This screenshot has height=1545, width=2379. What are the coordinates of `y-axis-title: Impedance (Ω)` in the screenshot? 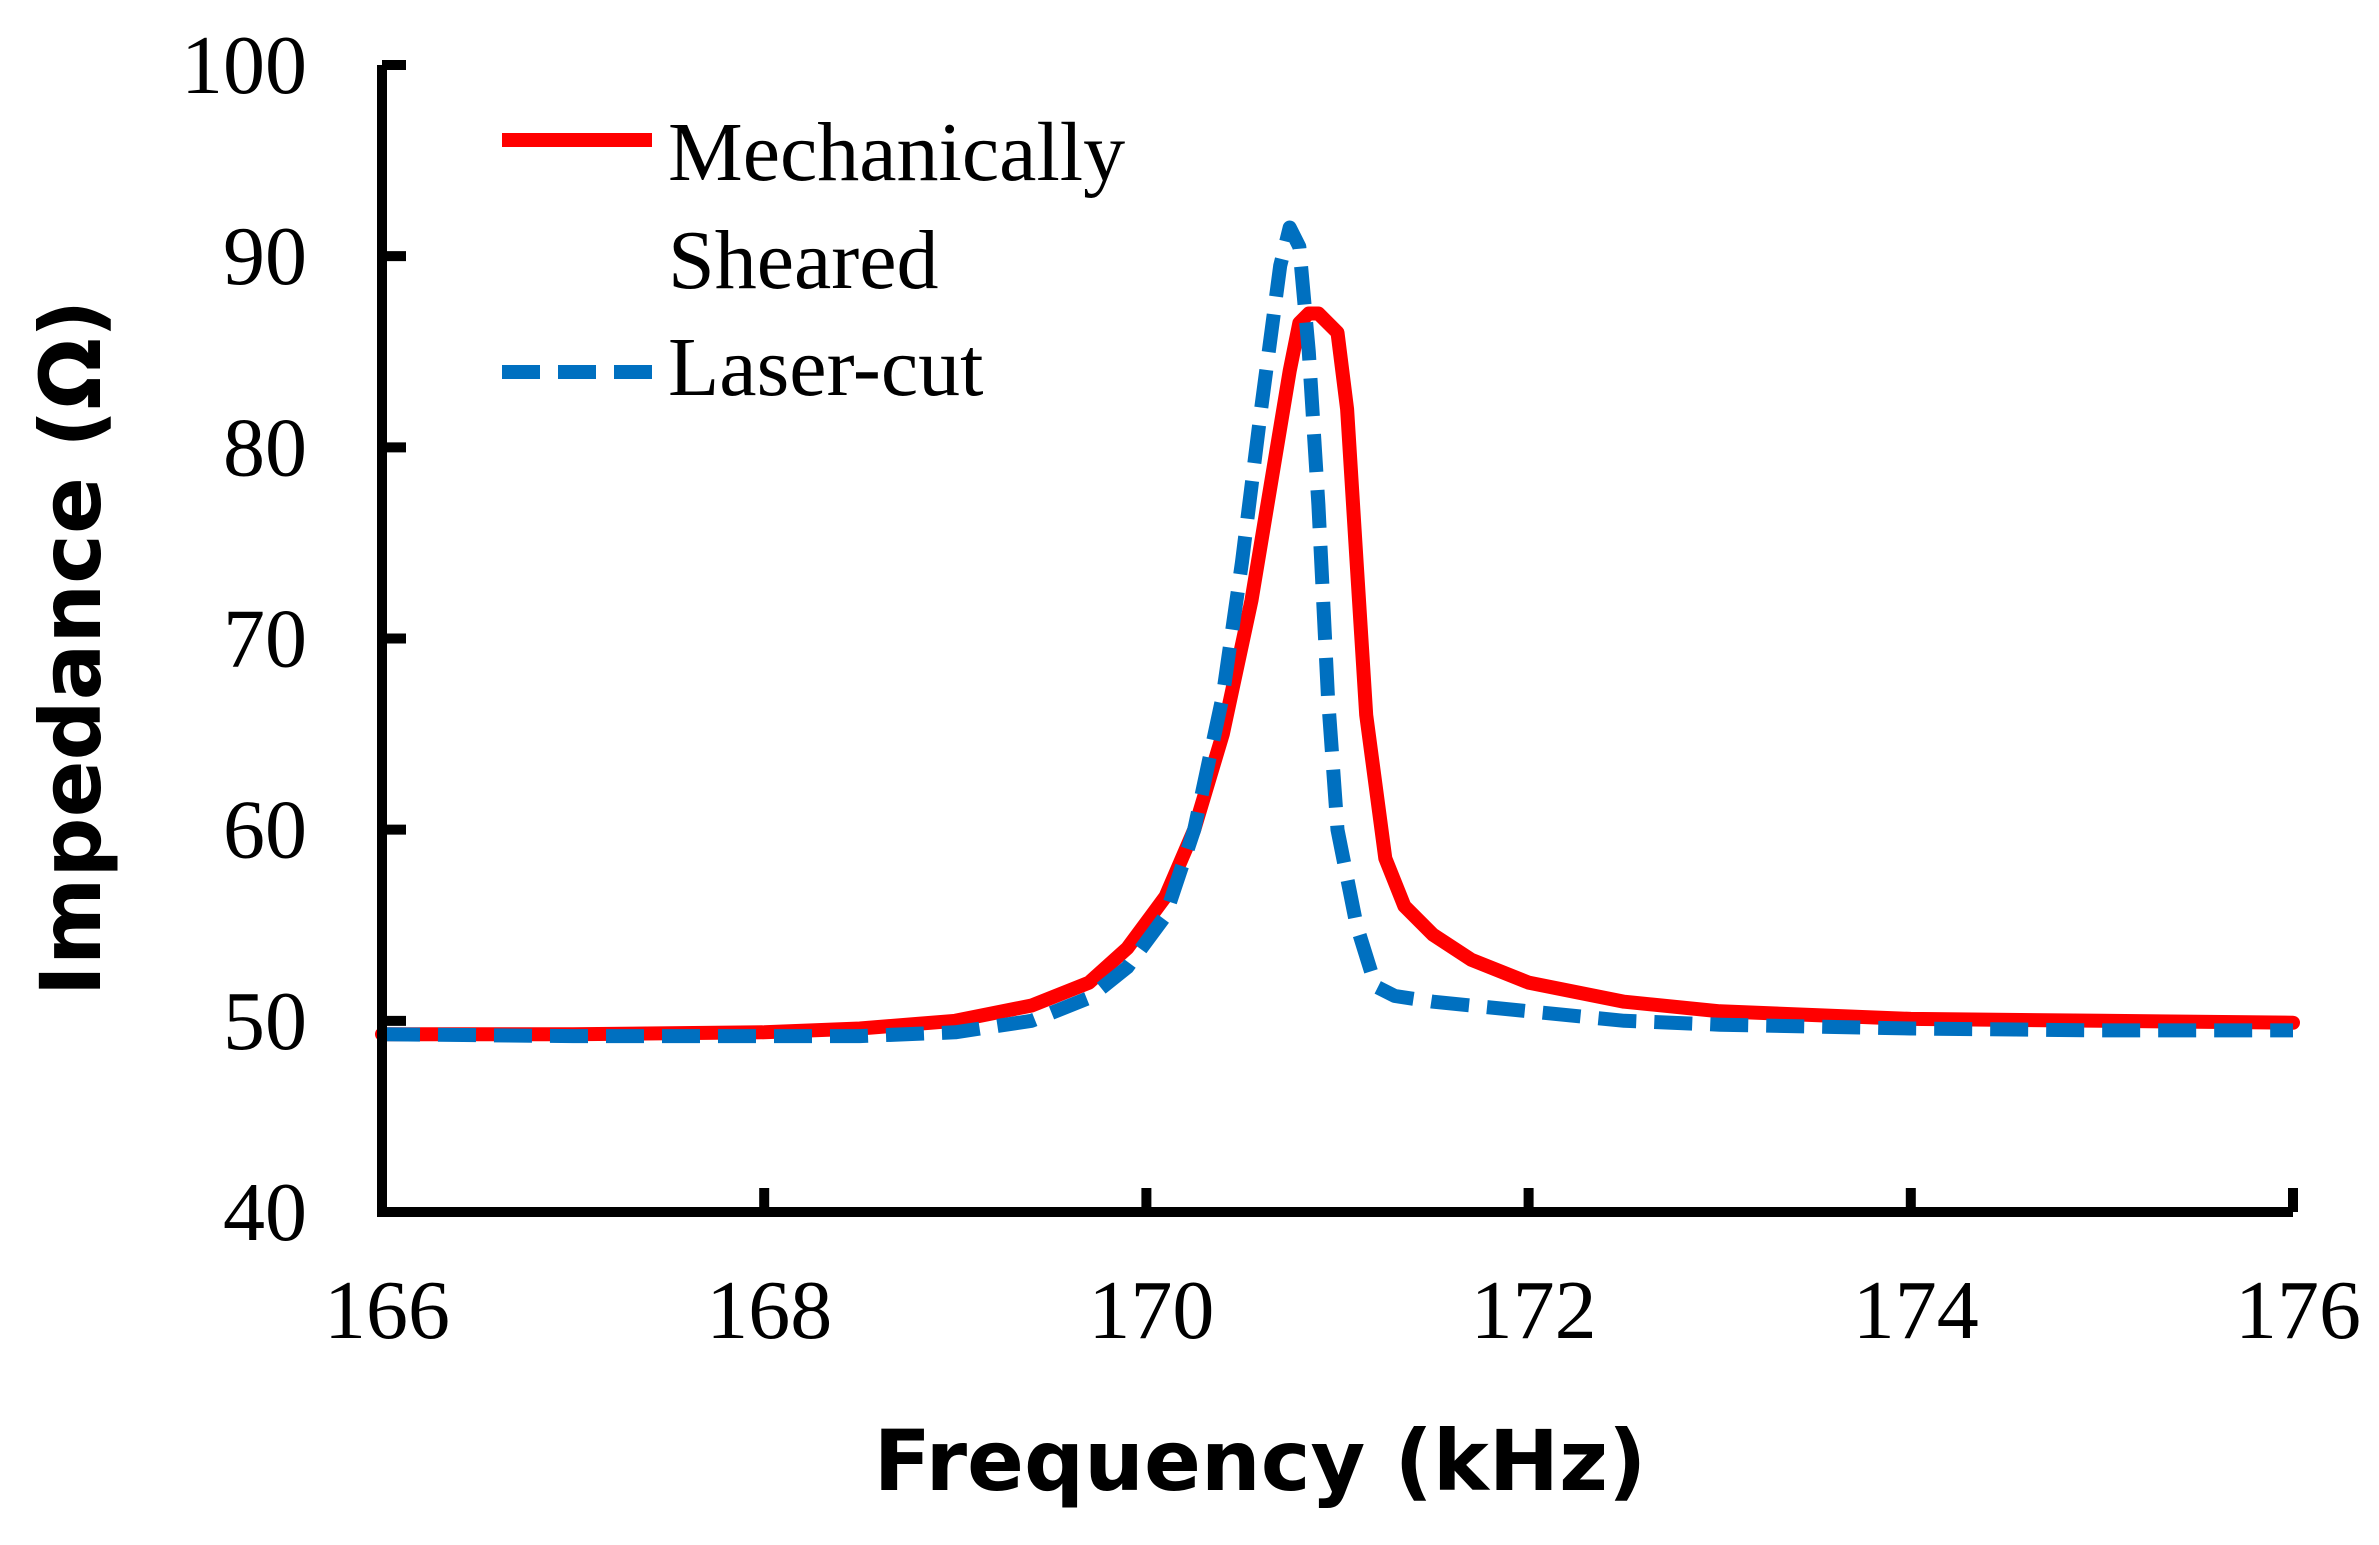 It's located at (71, 648).